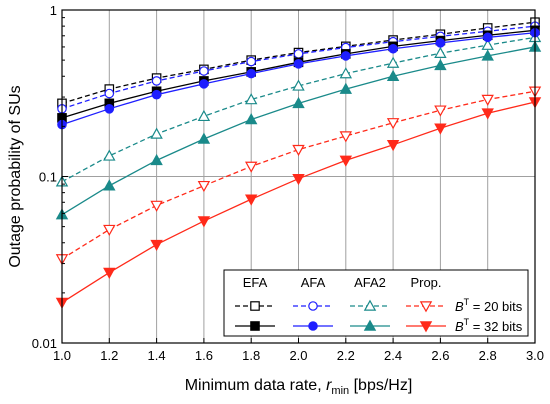 Image resolution: width=550 pixels, height=404 pixels. What do you see at coordinates (204, 355) in the screenshot?
I see `x-tick-label: 1.6` at bounding box center [204, 355].